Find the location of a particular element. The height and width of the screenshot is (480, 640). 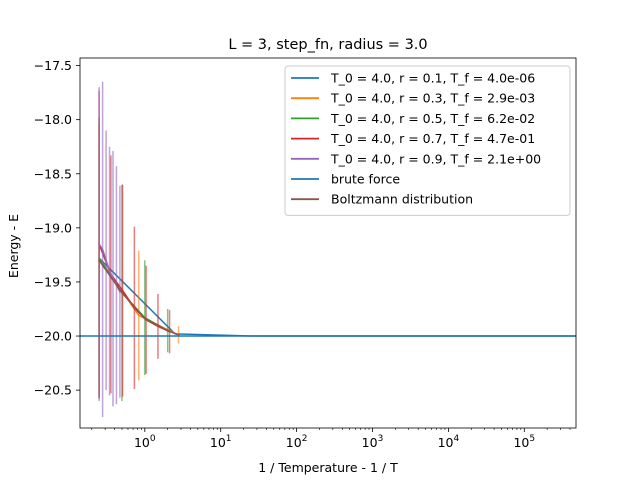

series-line is located at coordinates (139, 297).